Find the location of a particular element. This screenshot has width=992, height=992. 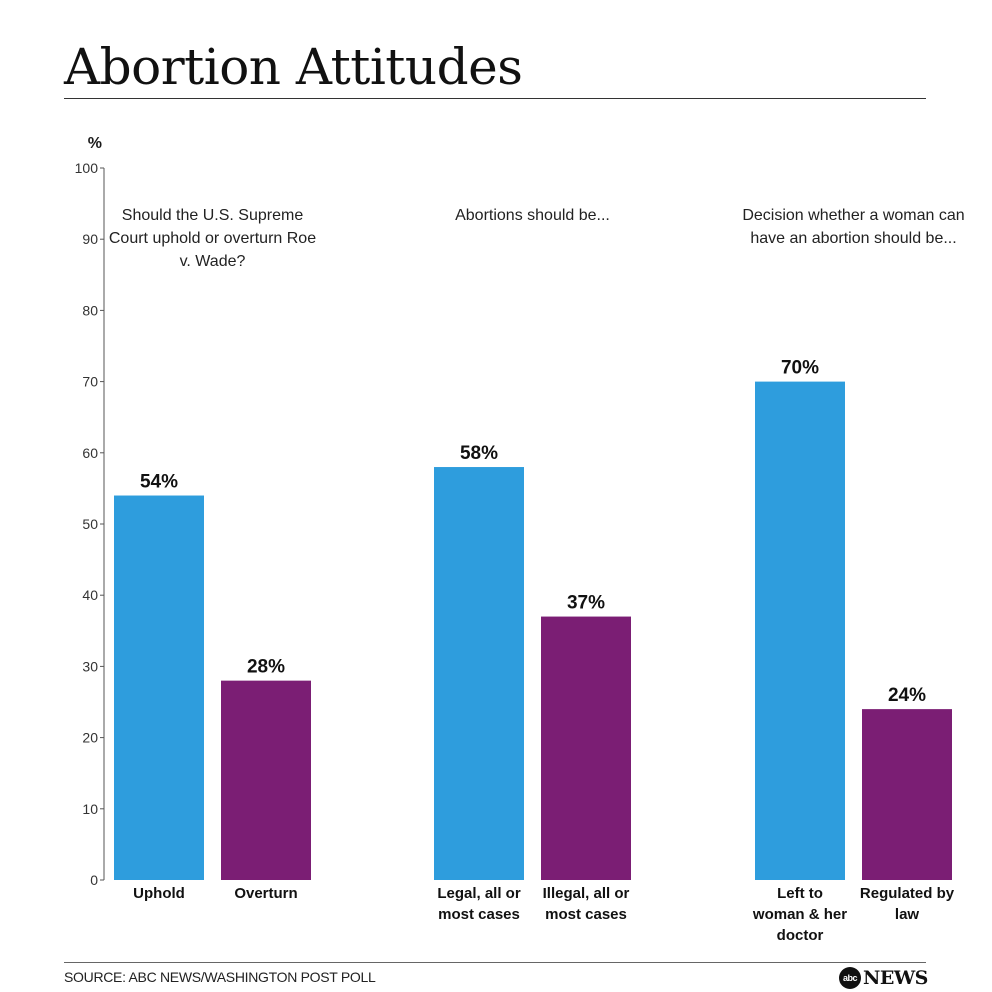

group-question: Court uphold or overturn Roe is located at coordinates (212, 238).